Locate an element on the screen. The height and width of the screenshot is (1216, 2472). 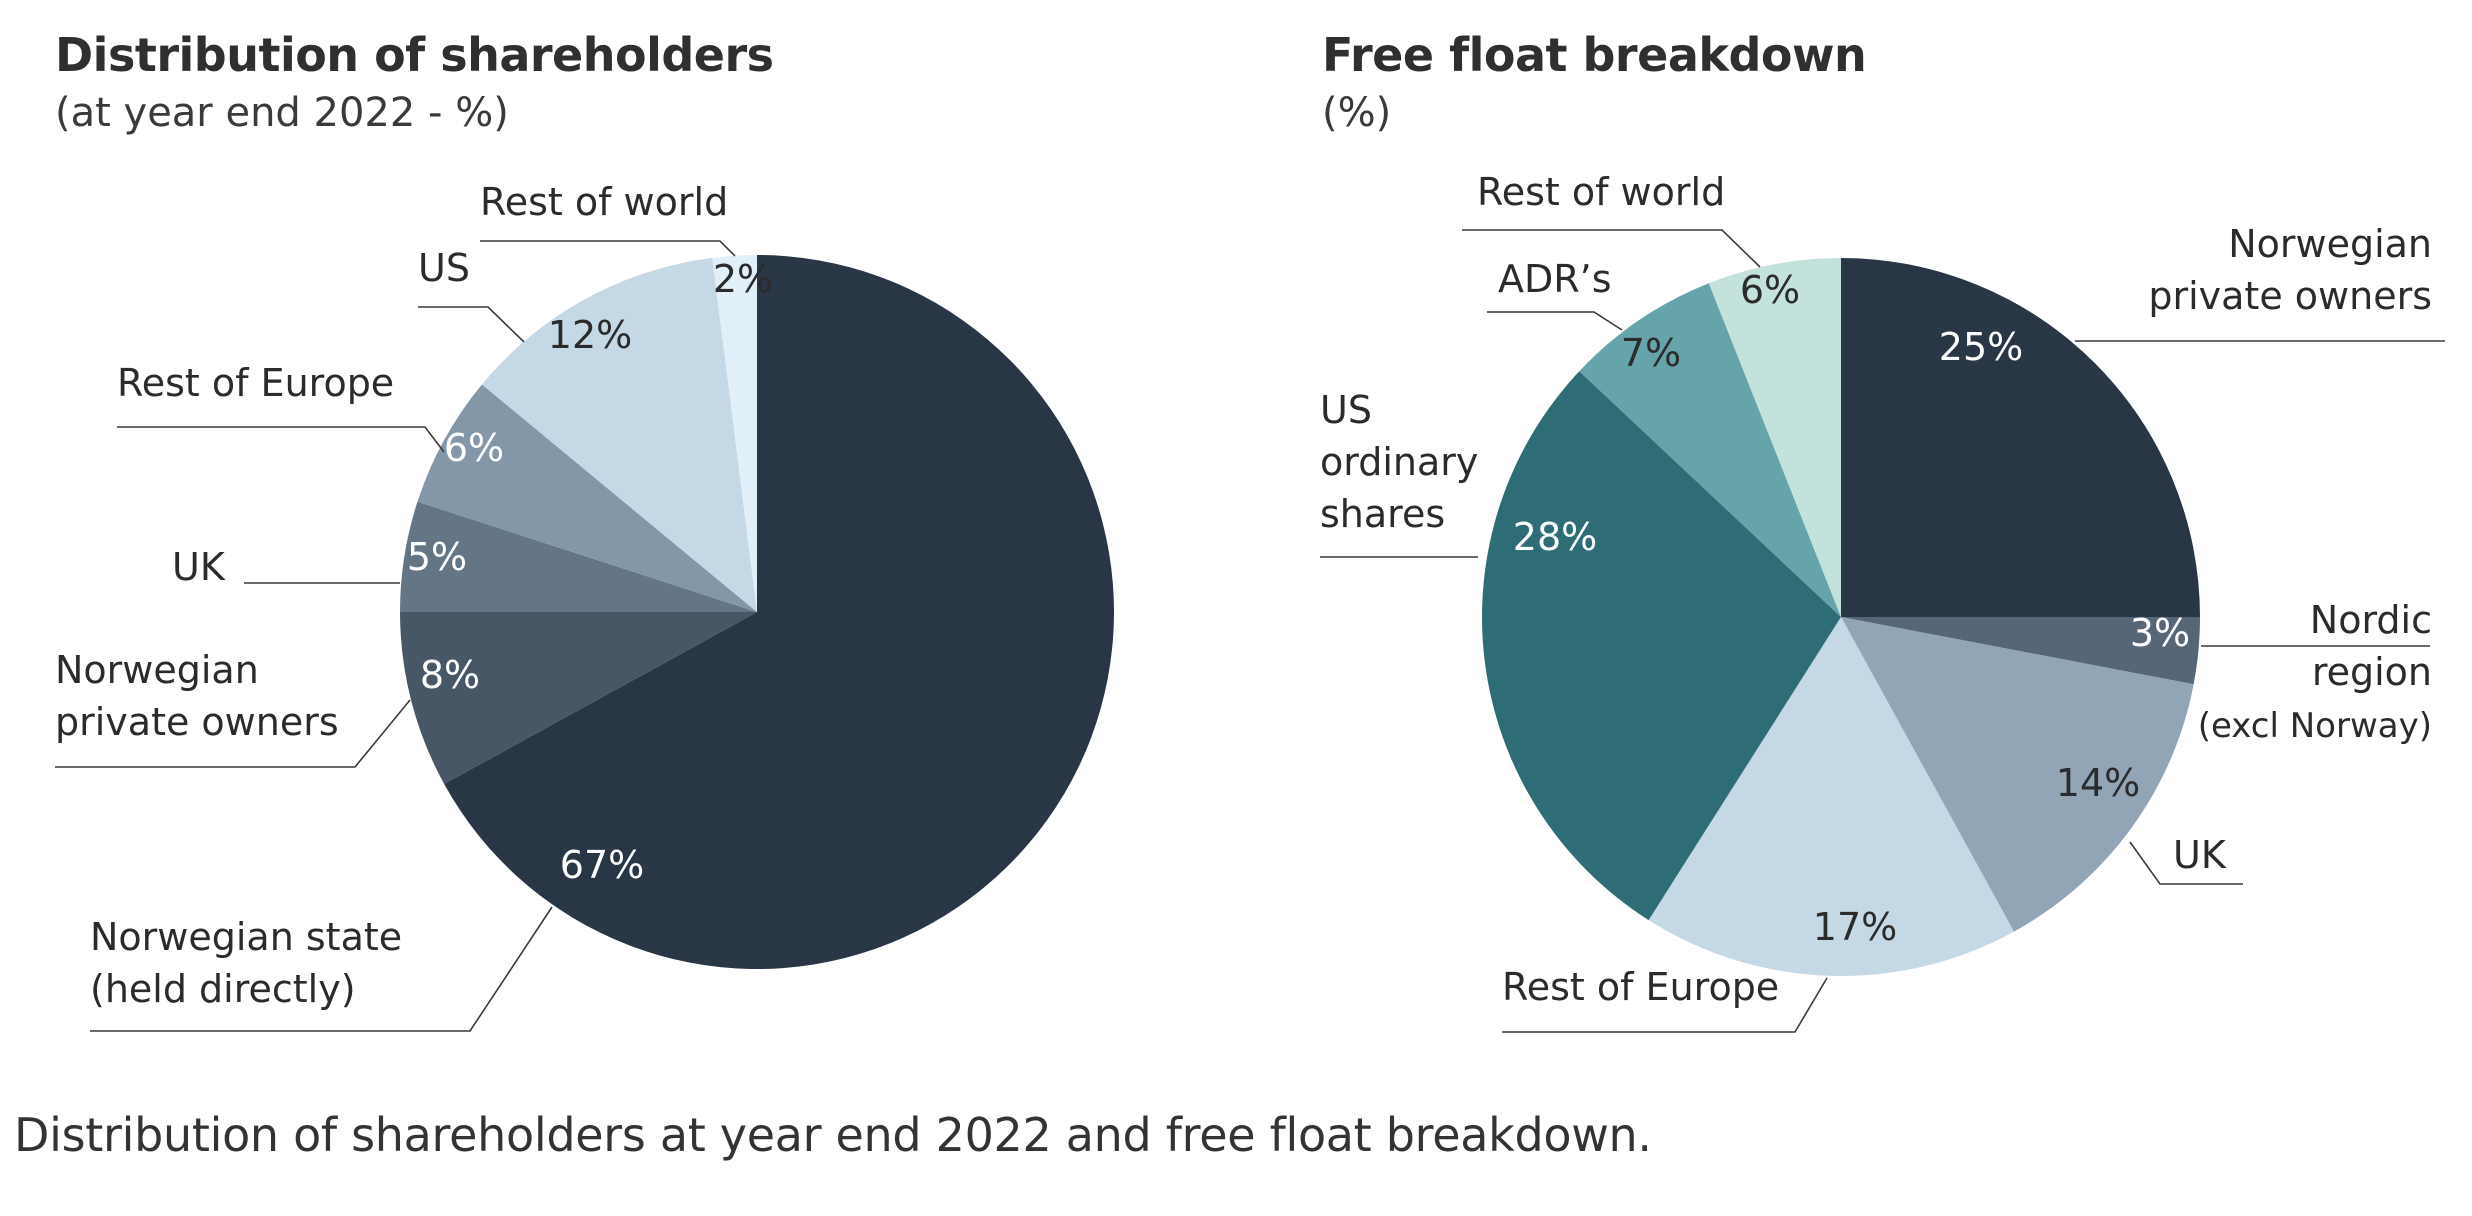
pie-1-value-label-1: 67% is located at coordinates (602, 865).